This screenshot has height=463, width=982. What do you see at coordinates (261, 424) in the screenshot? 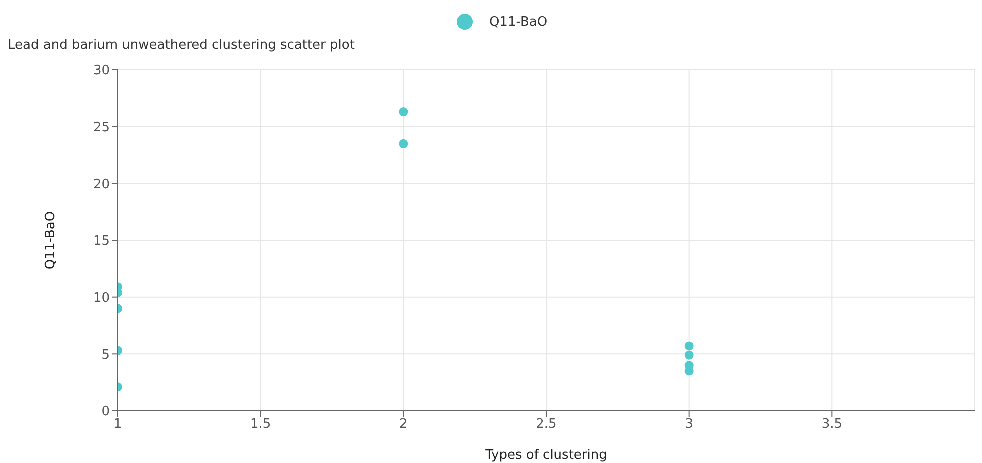
I see `x-tick-label: 1.5` at bounding box center [261, 424].